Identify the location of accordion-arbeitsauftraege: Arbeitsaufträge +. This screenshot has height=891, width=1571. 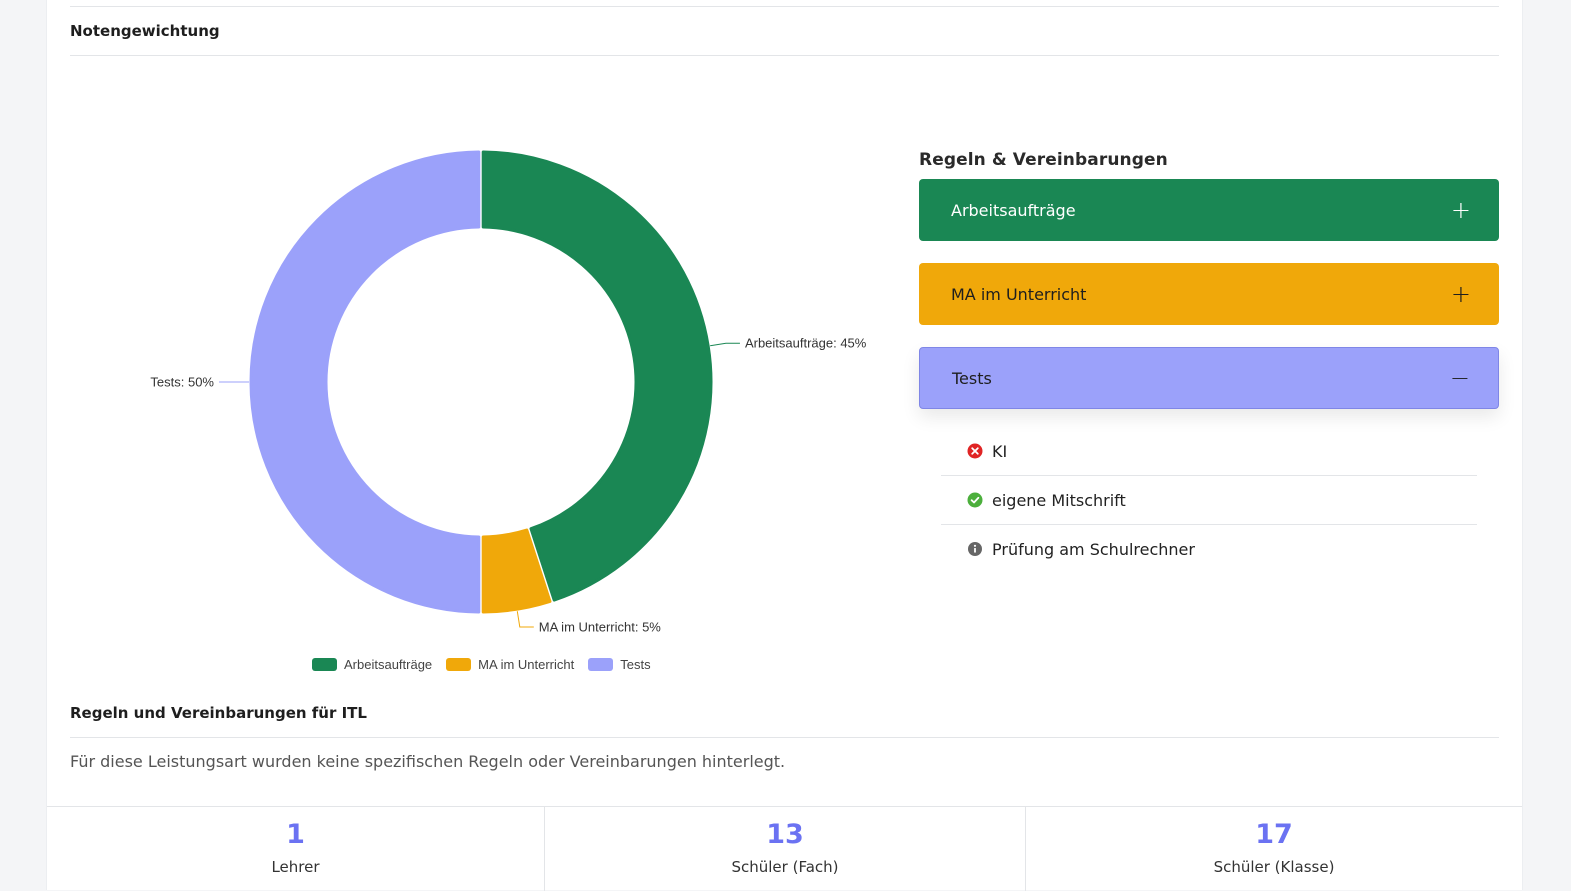
(1209, 210).